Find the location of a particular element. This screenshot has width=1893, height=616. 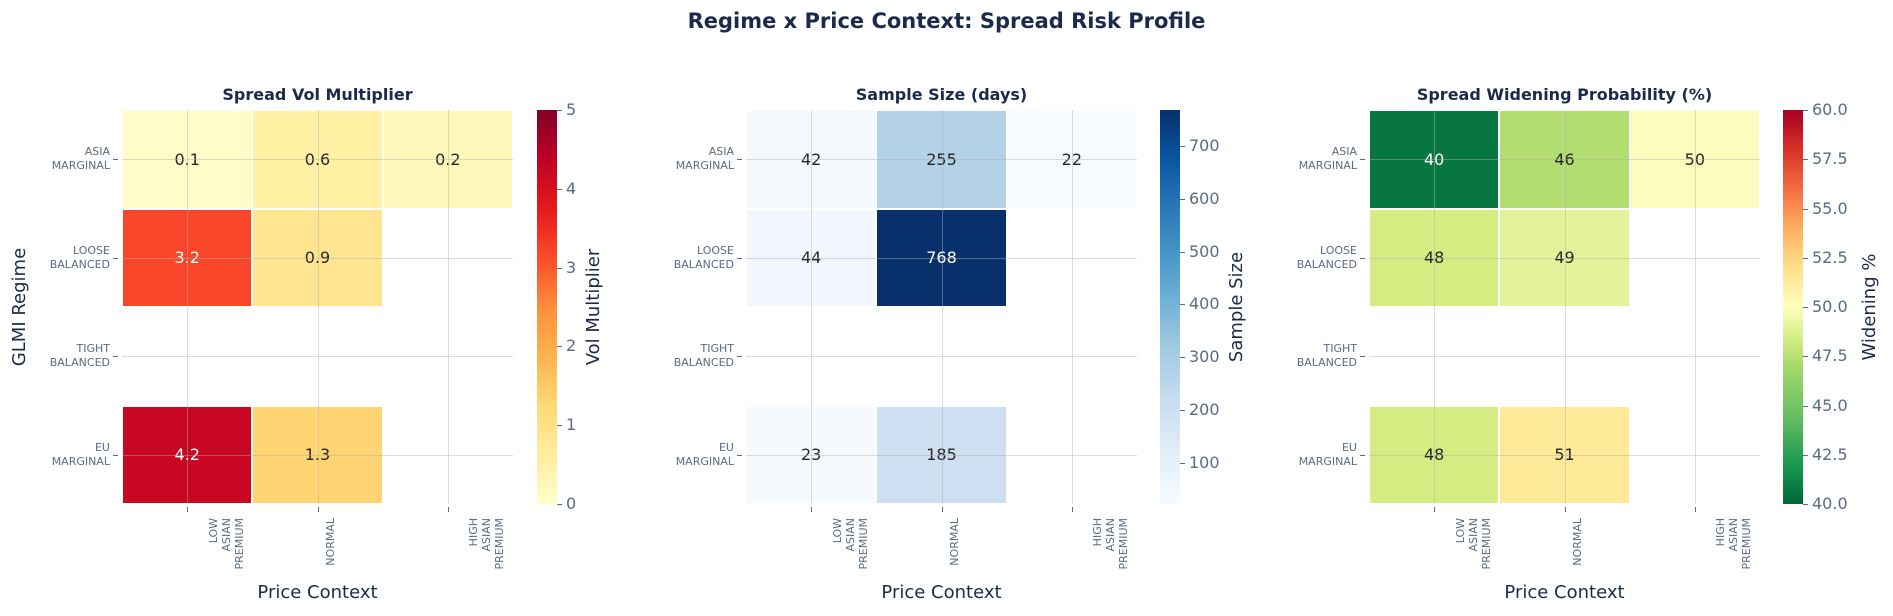

colorbar-tick-label: 3 is located at coordinates (566, 267).